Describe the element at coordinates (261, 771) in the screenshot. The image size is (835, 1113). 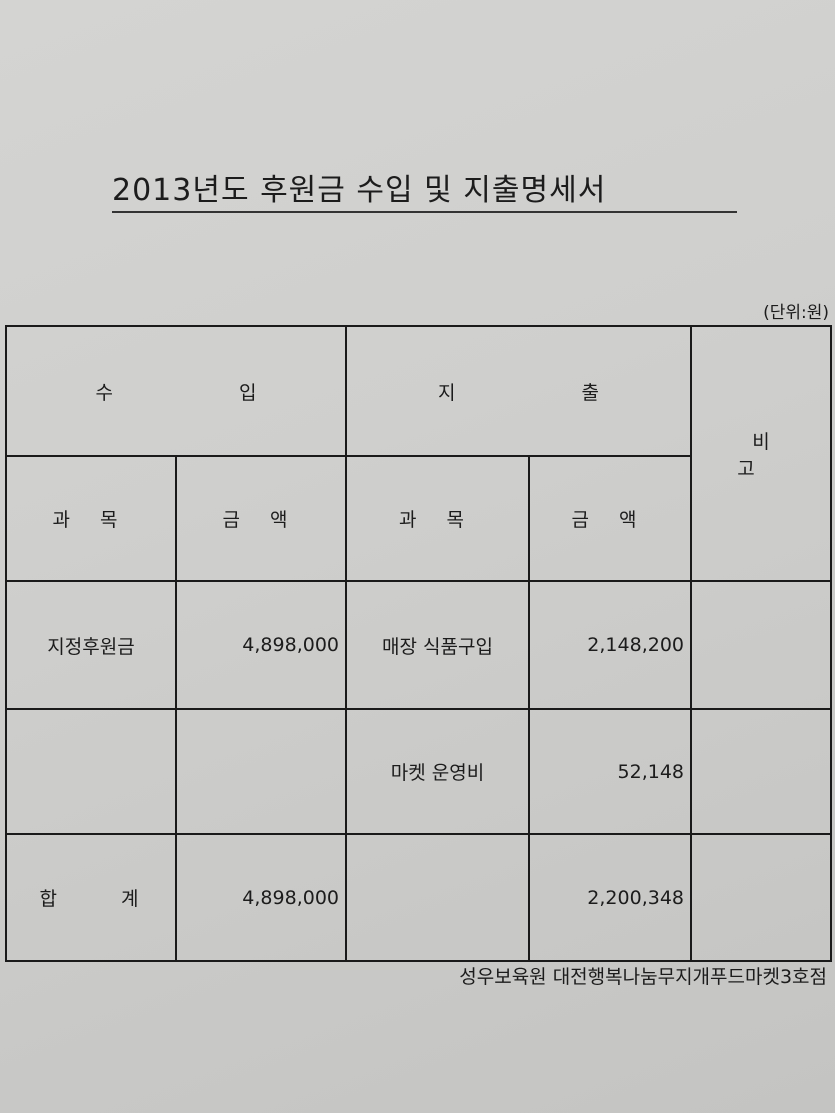
I see `income-amount` at that location.